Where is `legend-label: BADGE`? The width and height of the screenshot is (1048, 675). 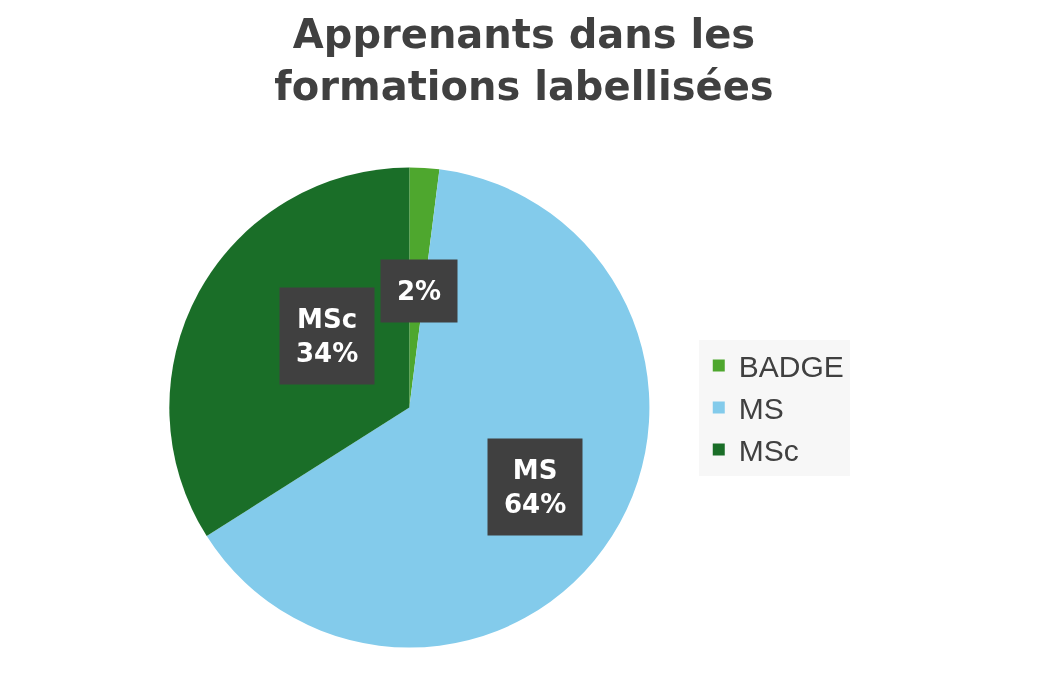
legend-label: BADGE is located at coordinates (791, 367).